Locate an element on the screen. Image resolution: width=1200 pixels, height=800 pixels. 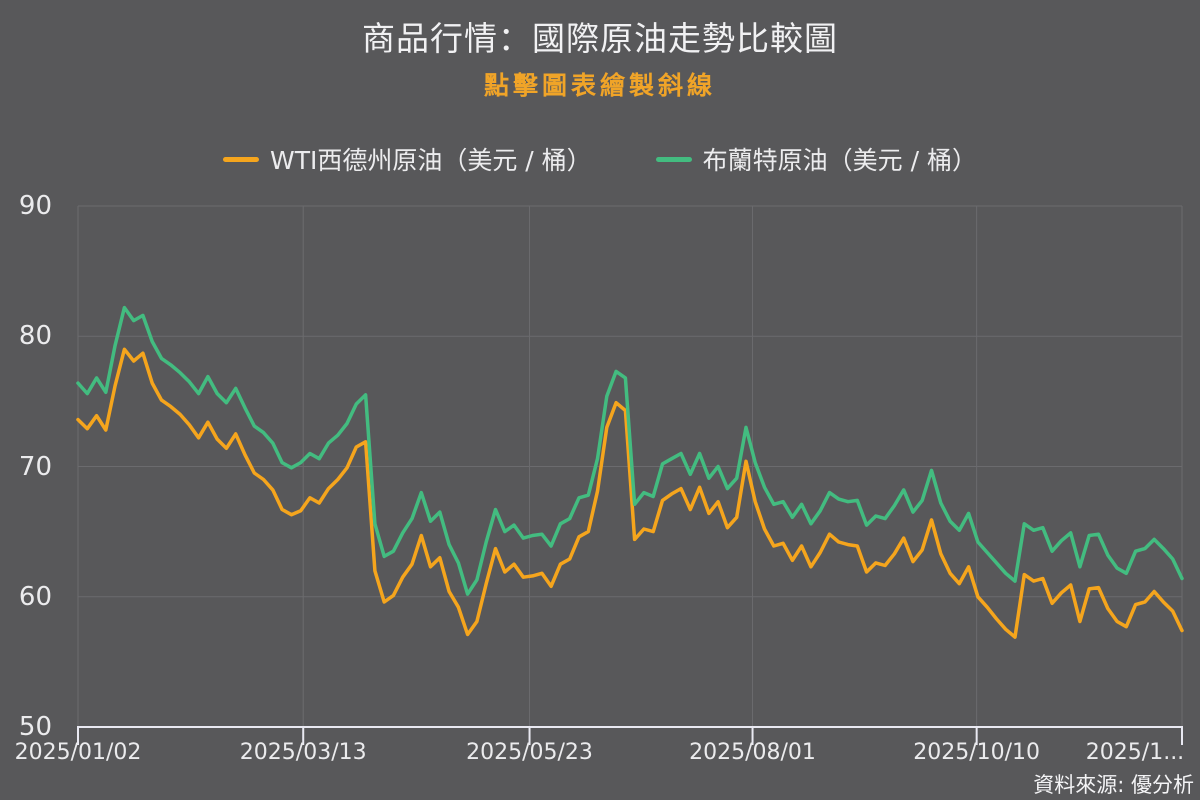
y-axis-label: 50 is located at coordinates (35, 727).